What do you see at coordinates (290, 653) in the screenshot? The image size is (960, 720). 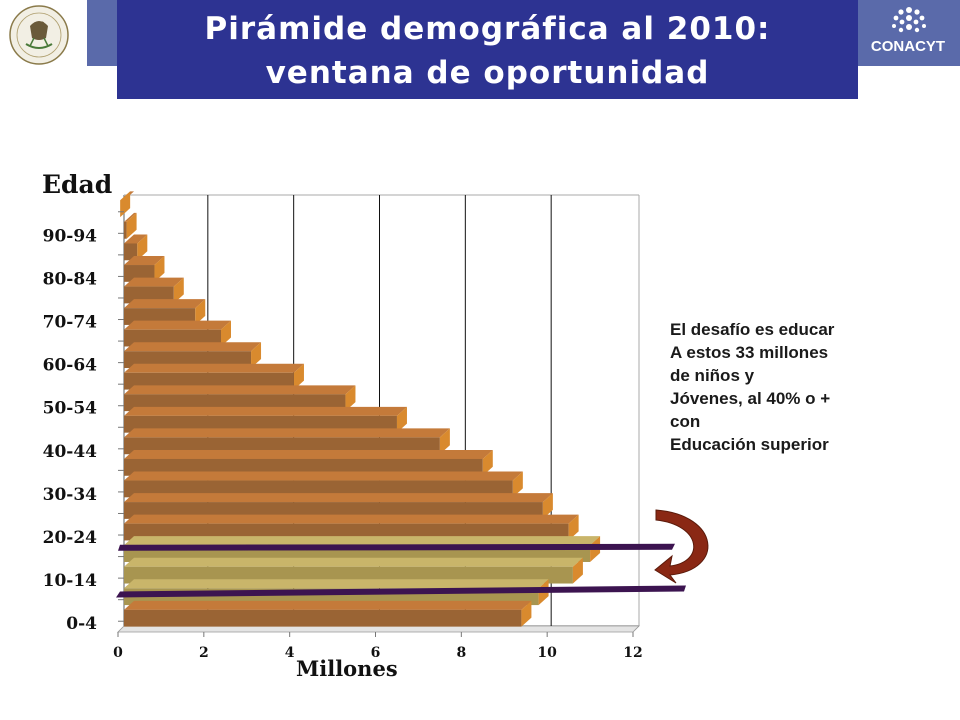 I see `x-tick-label: 4` at bounding box center [290, 653].